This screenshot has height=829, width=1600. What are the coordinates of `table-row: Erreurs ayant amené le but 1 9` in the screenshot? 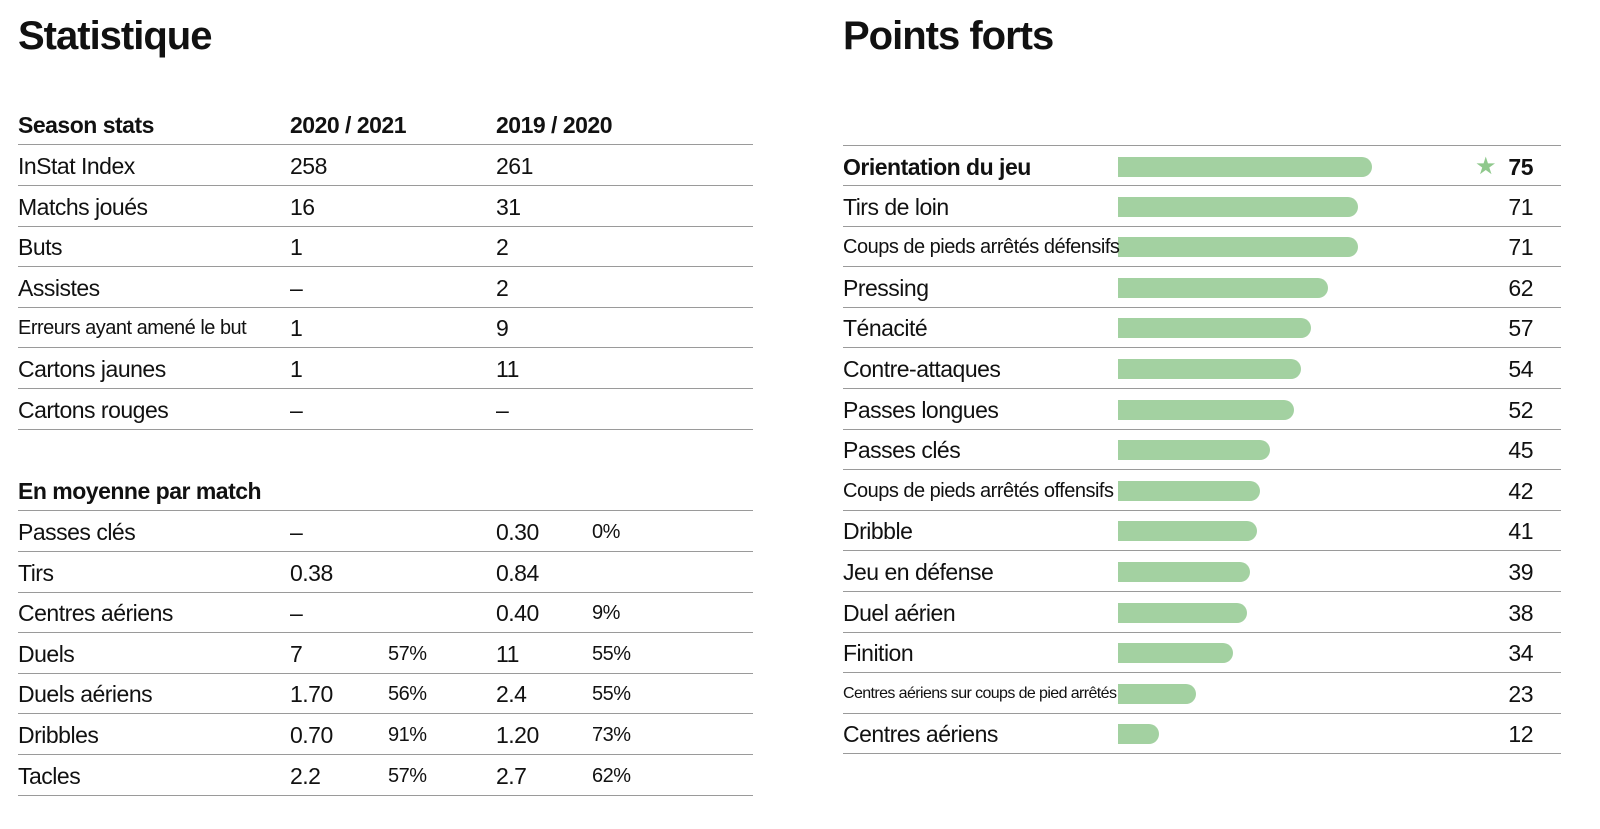 It's located at (385, 328).